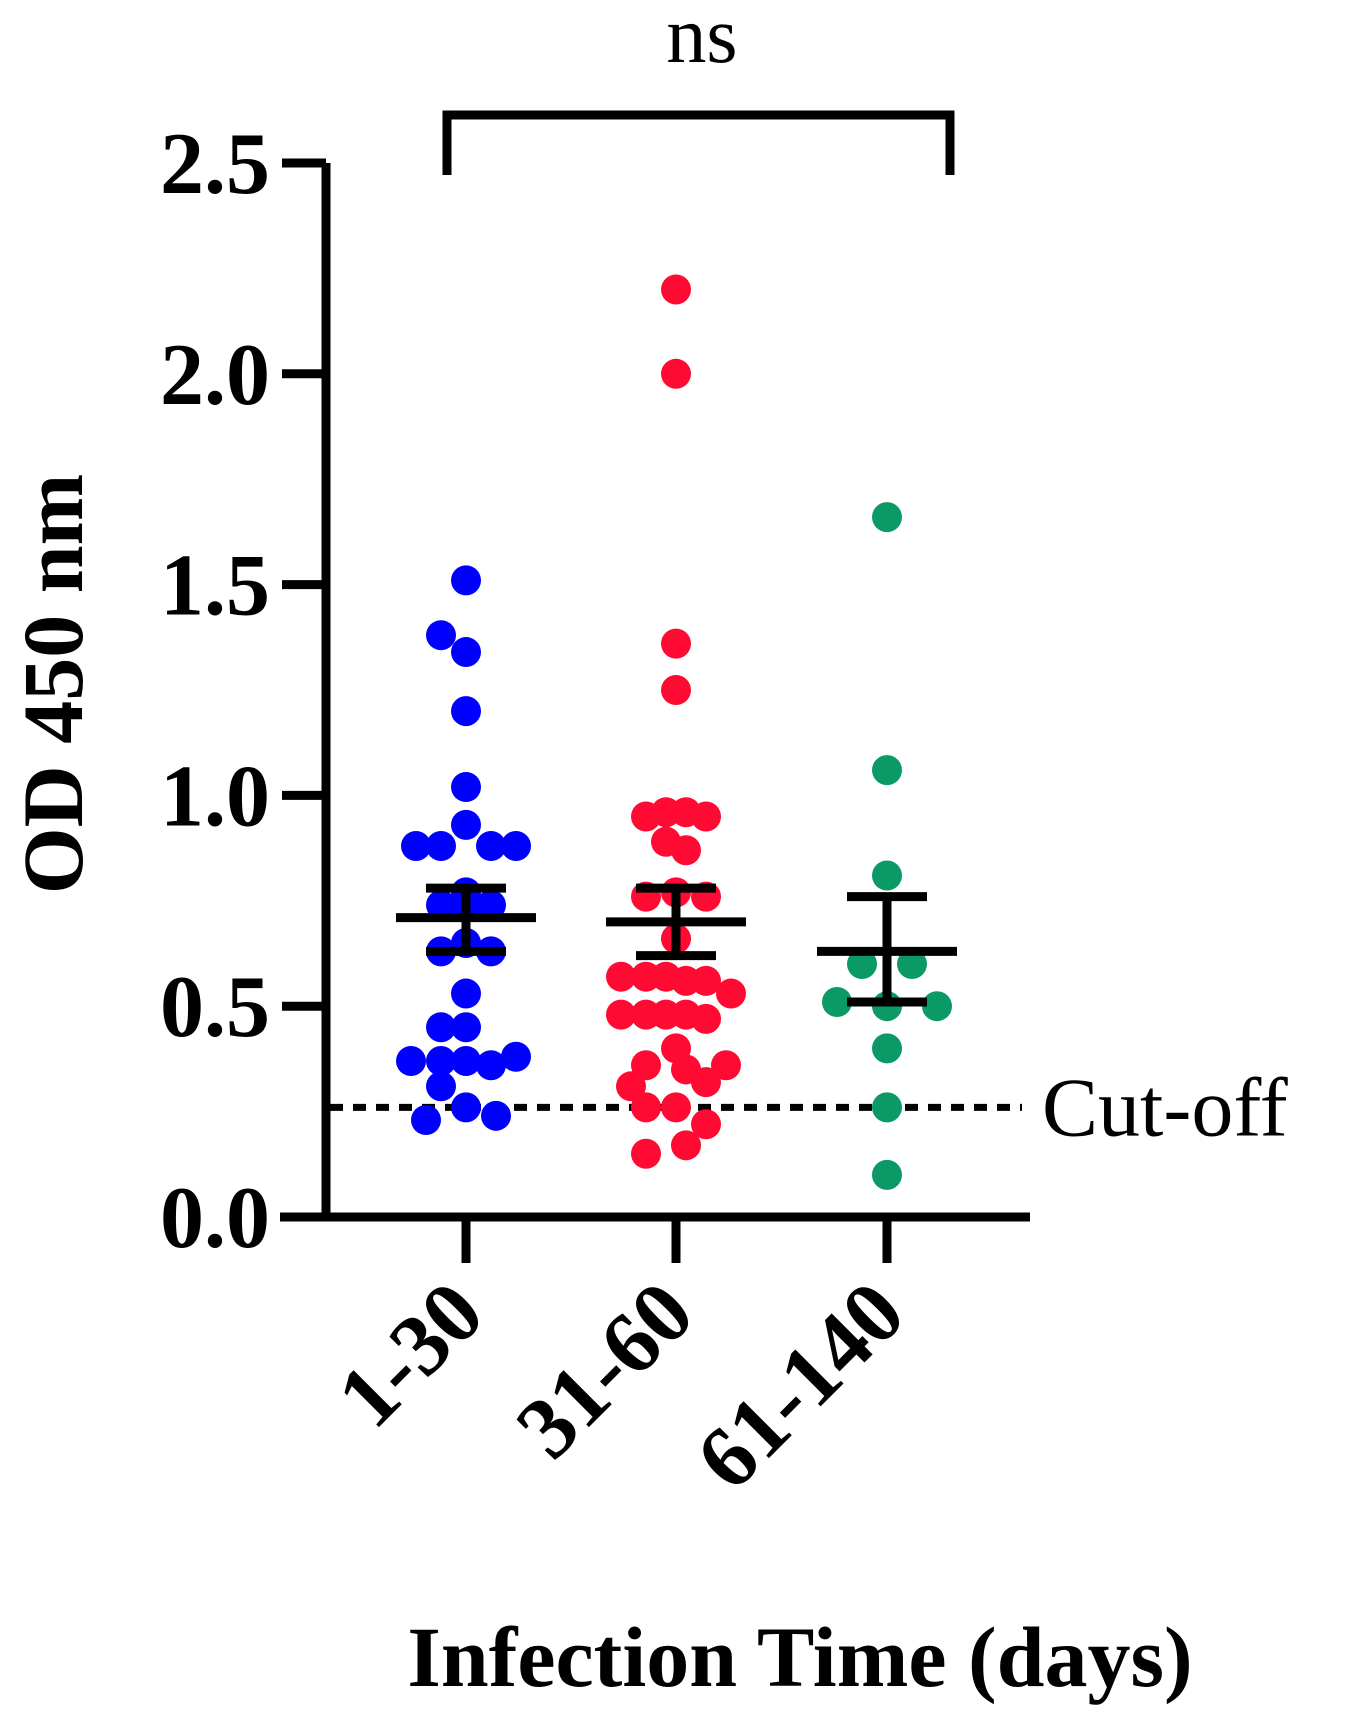 The image size is (1360, 1720). What do you see at coordinates (799, 1657) in the screenshot?
I see `x-axis-title: Infection Time (days)` at bounding box center [799, 1657].